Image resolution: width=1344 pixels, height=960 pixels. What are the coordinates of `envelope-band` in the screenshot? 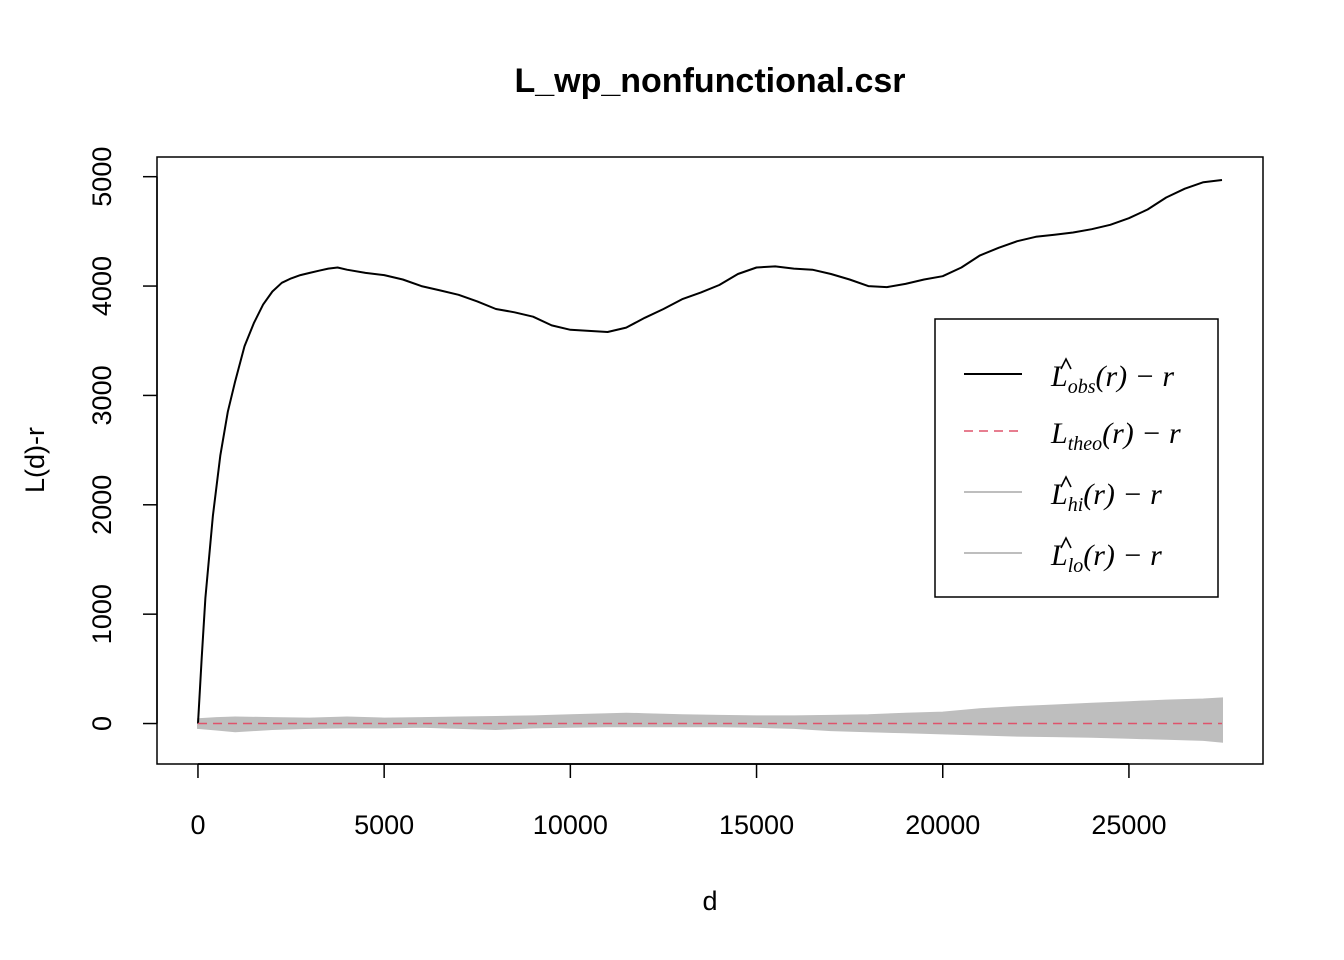 It's located at (710, 720).